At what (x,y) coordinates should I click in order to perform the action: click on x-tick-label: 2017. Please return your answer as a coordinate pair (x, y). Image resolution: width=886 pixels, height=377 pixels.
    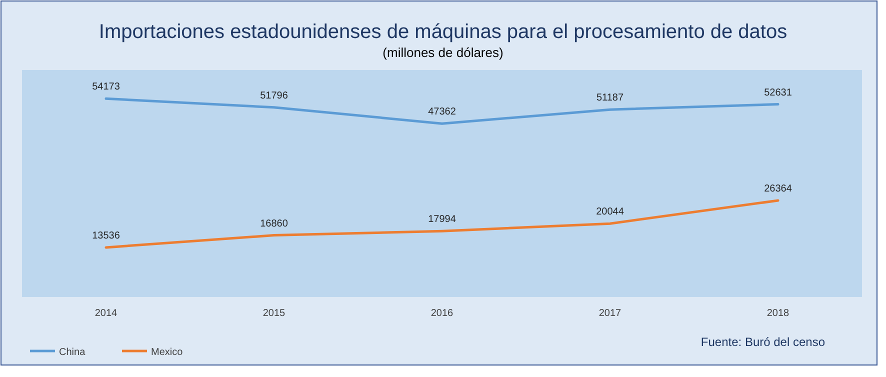
    Looking at the image, I should click on (610, 313).